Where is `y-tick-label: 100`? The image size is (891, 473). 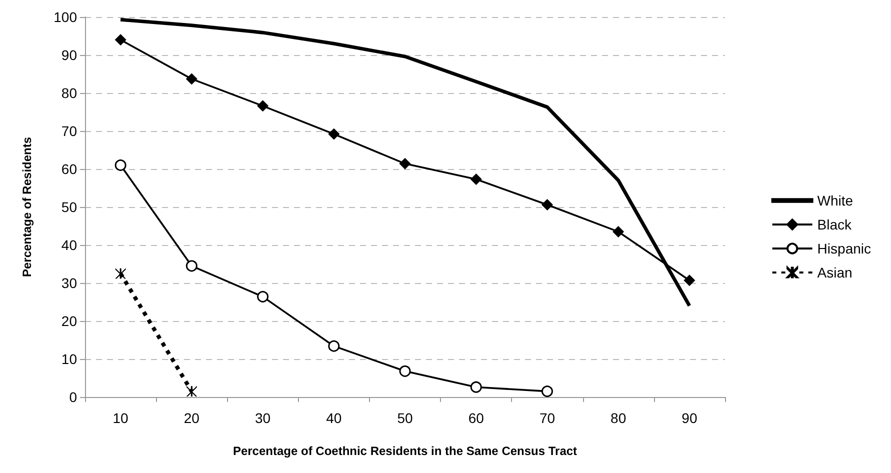
y-tick-label: 100 is located at coordinates (66, 17).